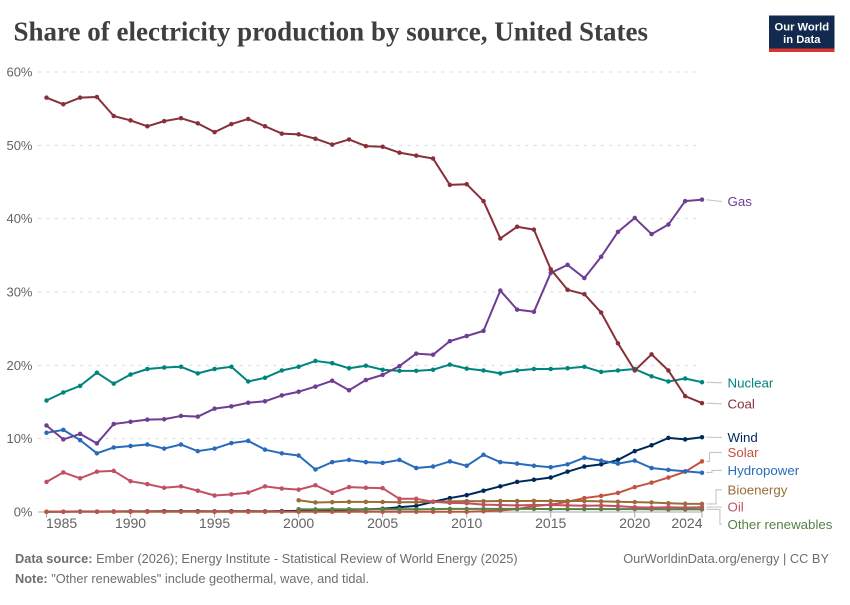 The height and width of the screenshot is (605, 850). Describe the element at coordinates (758, 490) in the screenshot. I see `svg-text: Bioenergy` at that location.